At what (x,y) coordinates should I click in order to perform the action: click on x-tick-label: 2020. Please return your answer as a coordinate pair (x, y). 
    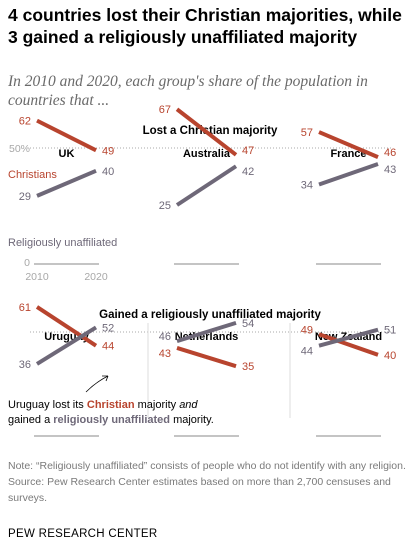
    Looking at the image, I should click on (96, 277).